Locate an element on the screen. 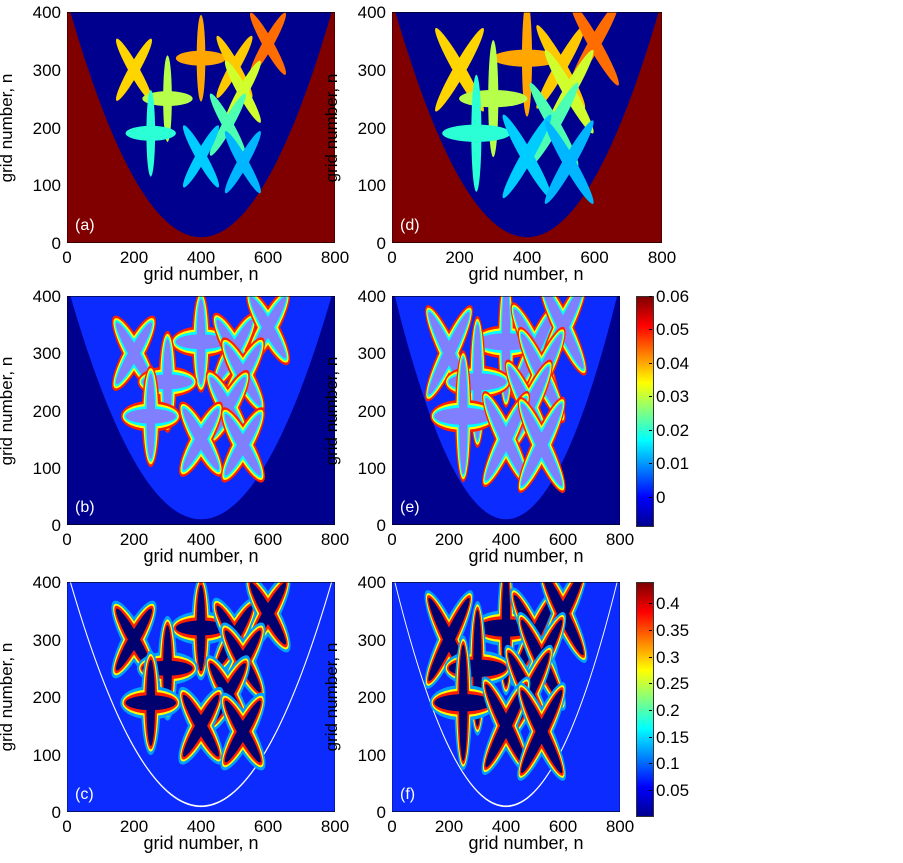  boundary-line is located at coordinates (201, 695).